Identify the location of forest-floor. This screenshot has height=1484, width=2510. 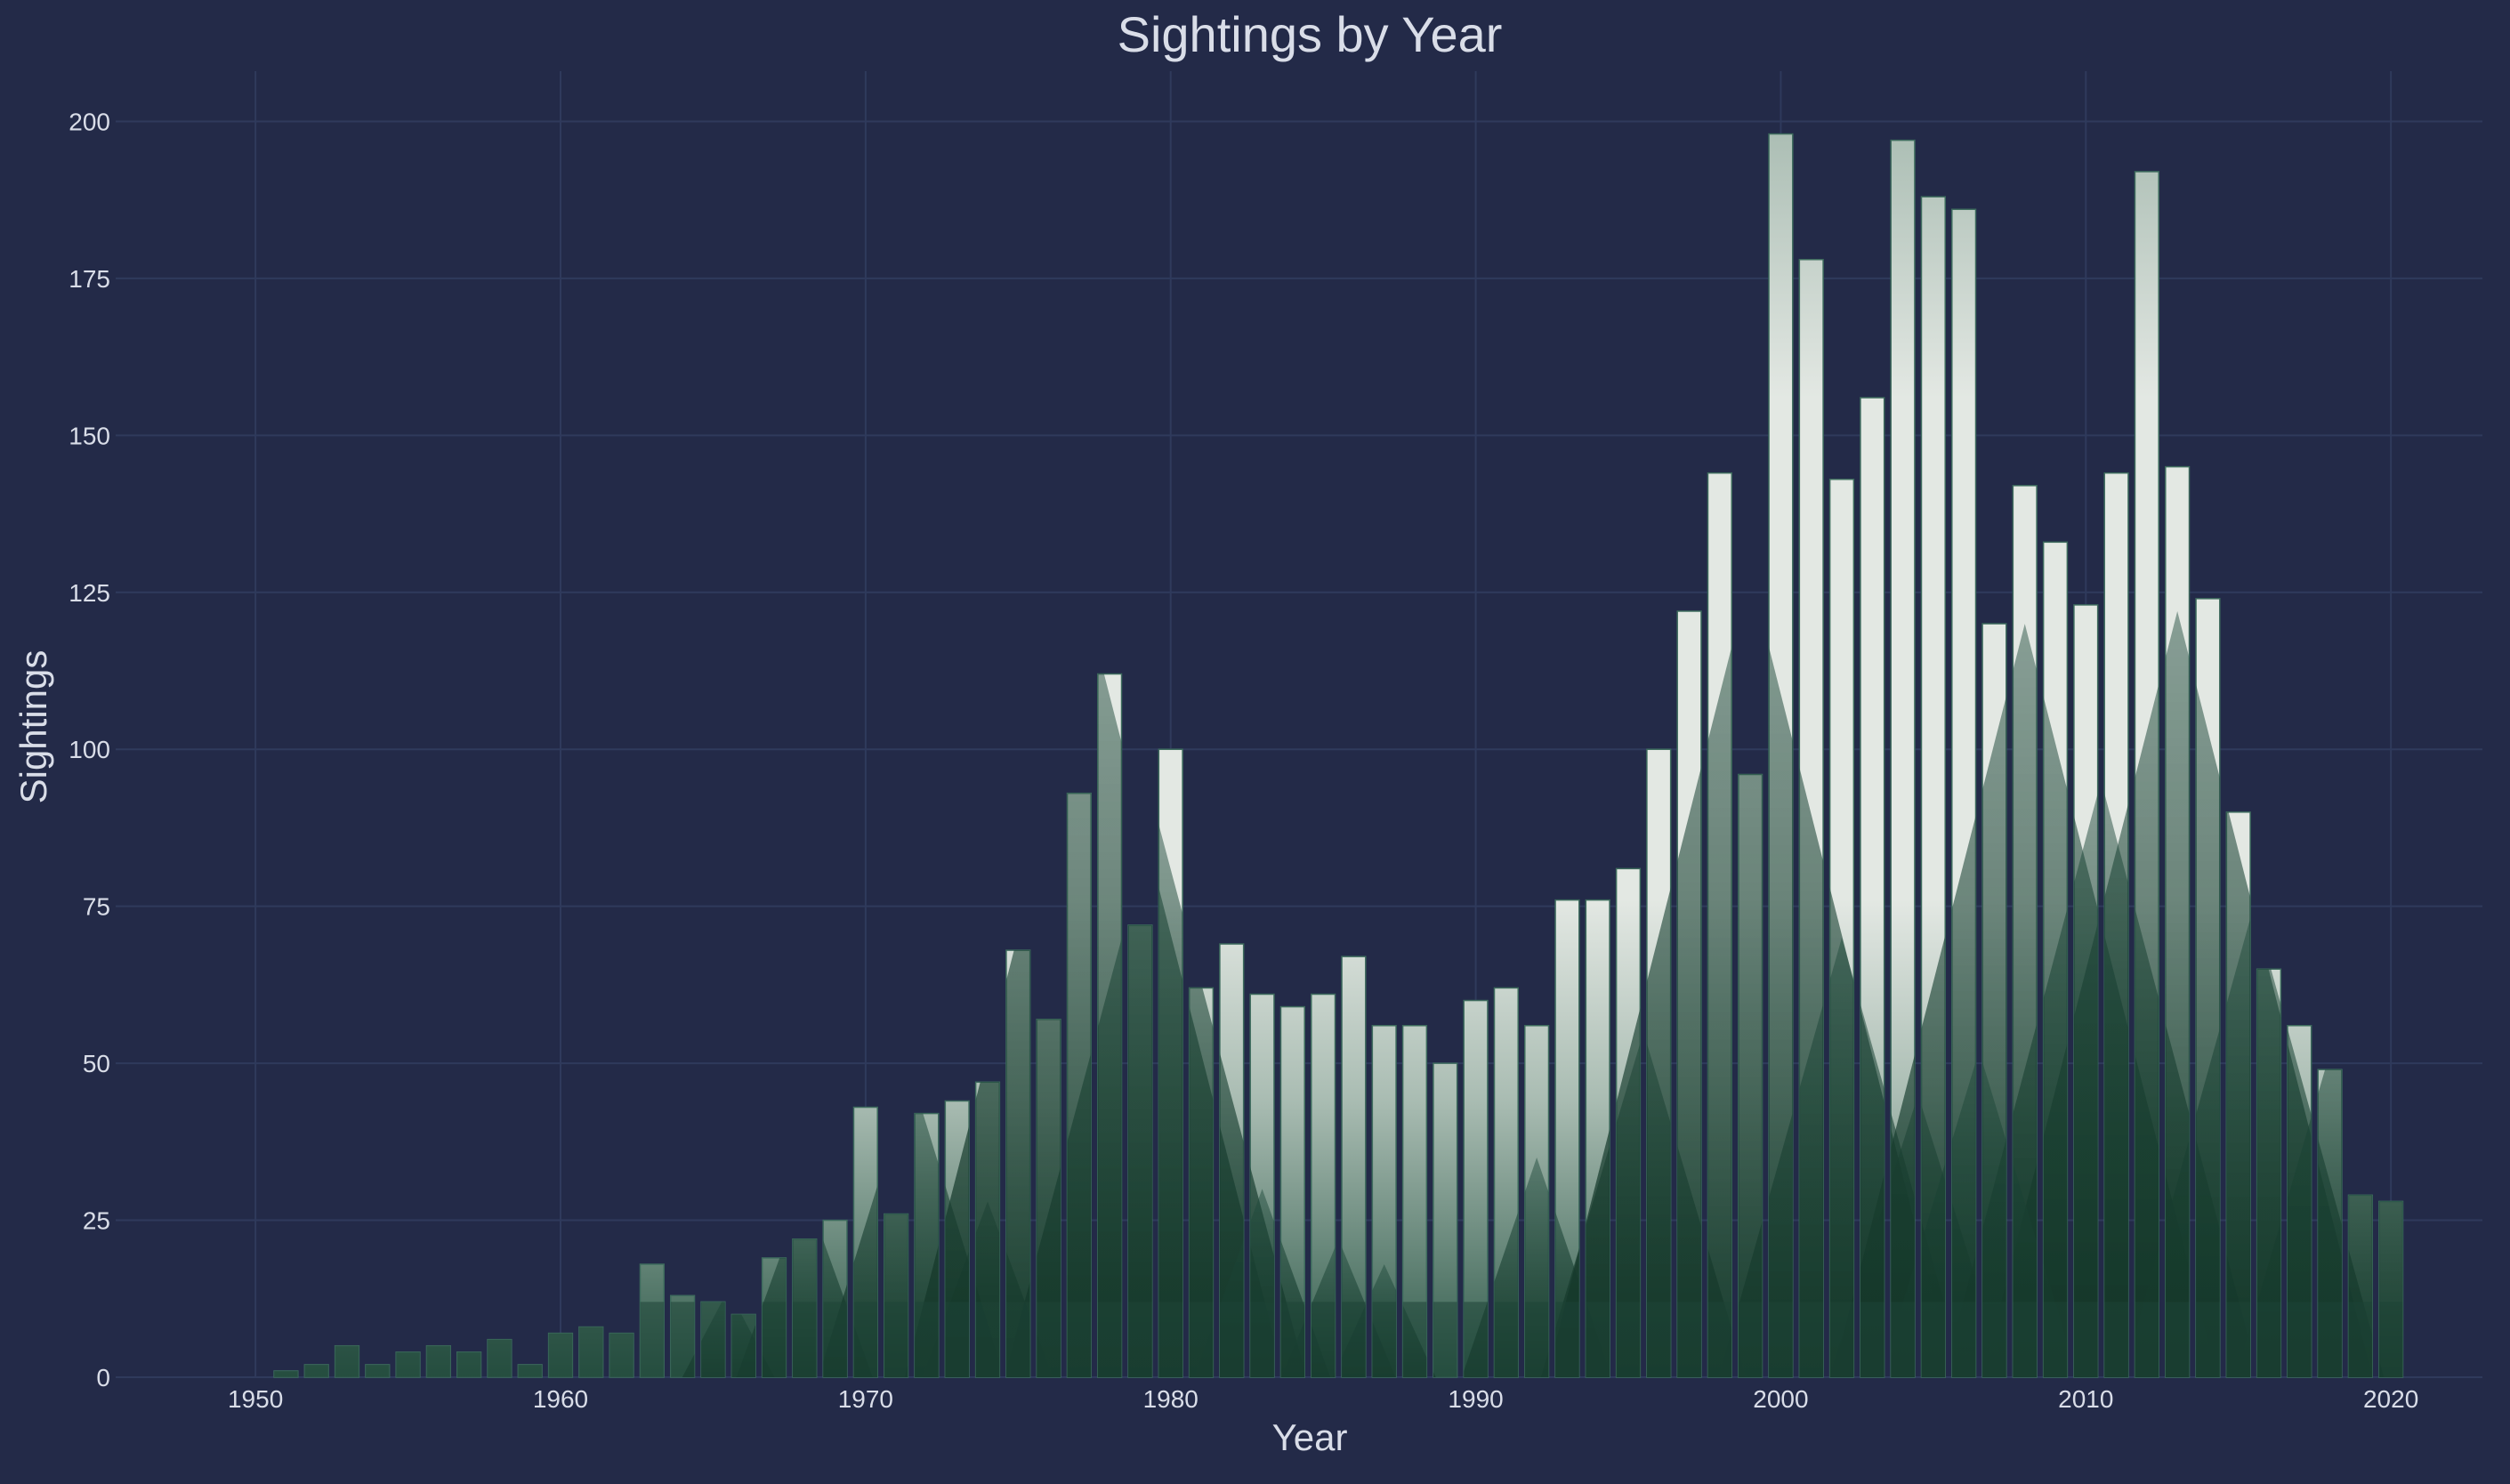
(1338, 1339).